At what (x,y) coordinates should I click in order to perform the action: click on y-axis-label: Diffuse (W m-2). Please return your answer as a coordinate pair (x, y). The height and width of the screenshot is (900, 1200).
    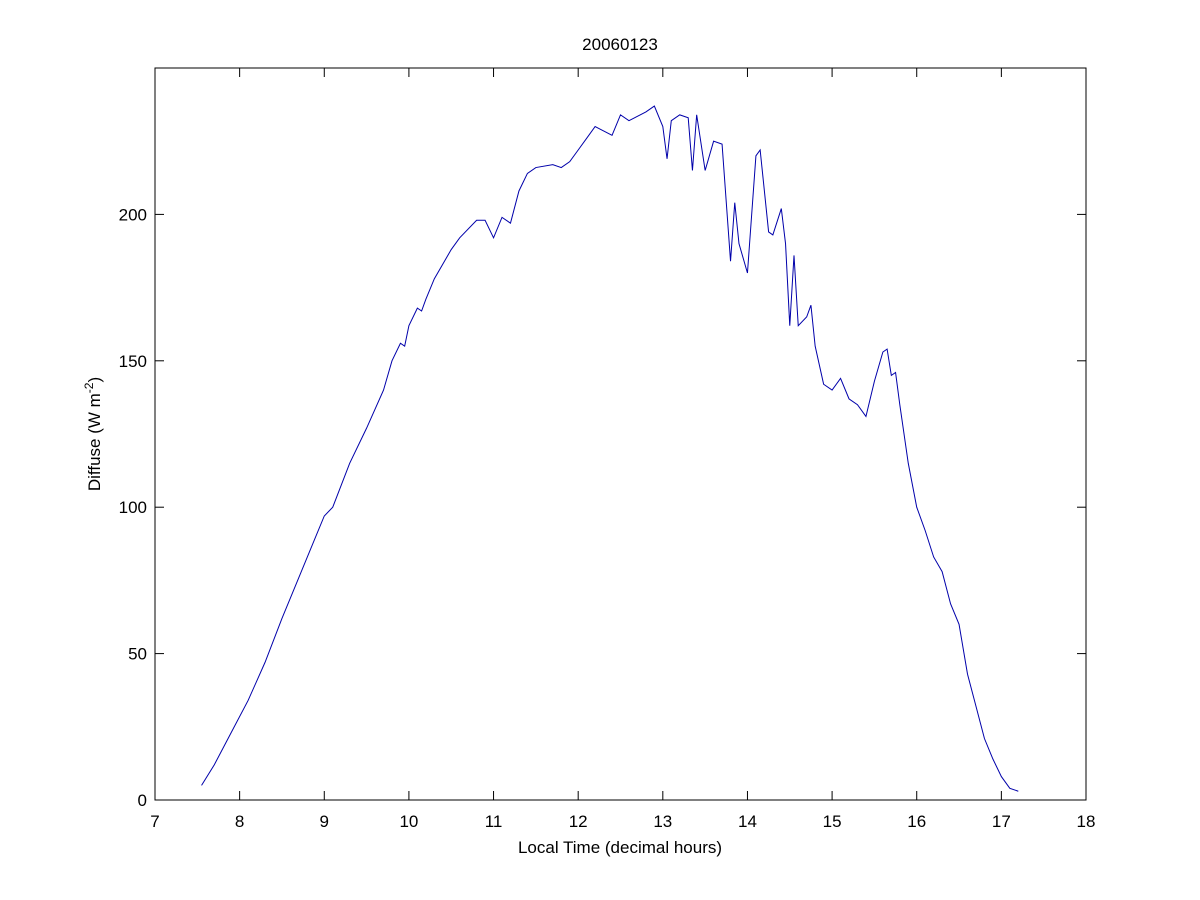
    Looking at the image, I should click on (93, 434).